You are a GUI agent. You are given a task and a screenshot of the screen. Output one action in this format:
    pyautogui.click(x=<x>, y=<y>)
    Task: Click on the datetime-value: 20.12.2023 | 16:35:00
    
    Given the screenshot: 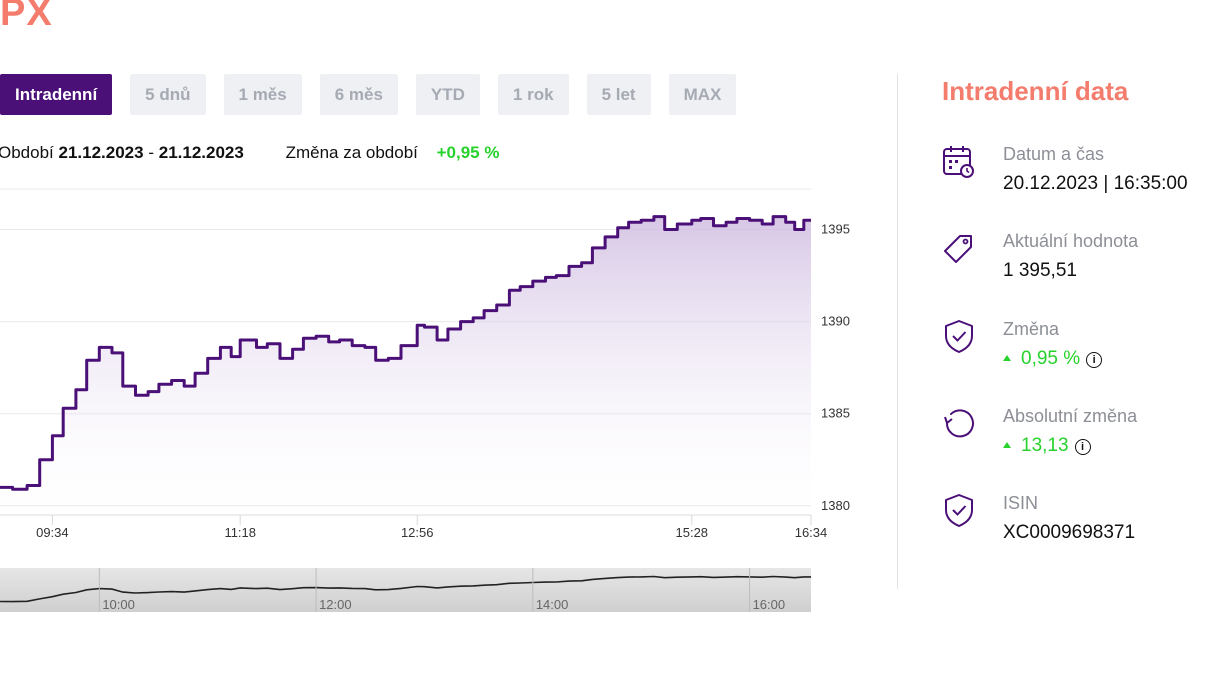 What is the action you would take?
    pyautogui.click(x=1095, y=183)
    